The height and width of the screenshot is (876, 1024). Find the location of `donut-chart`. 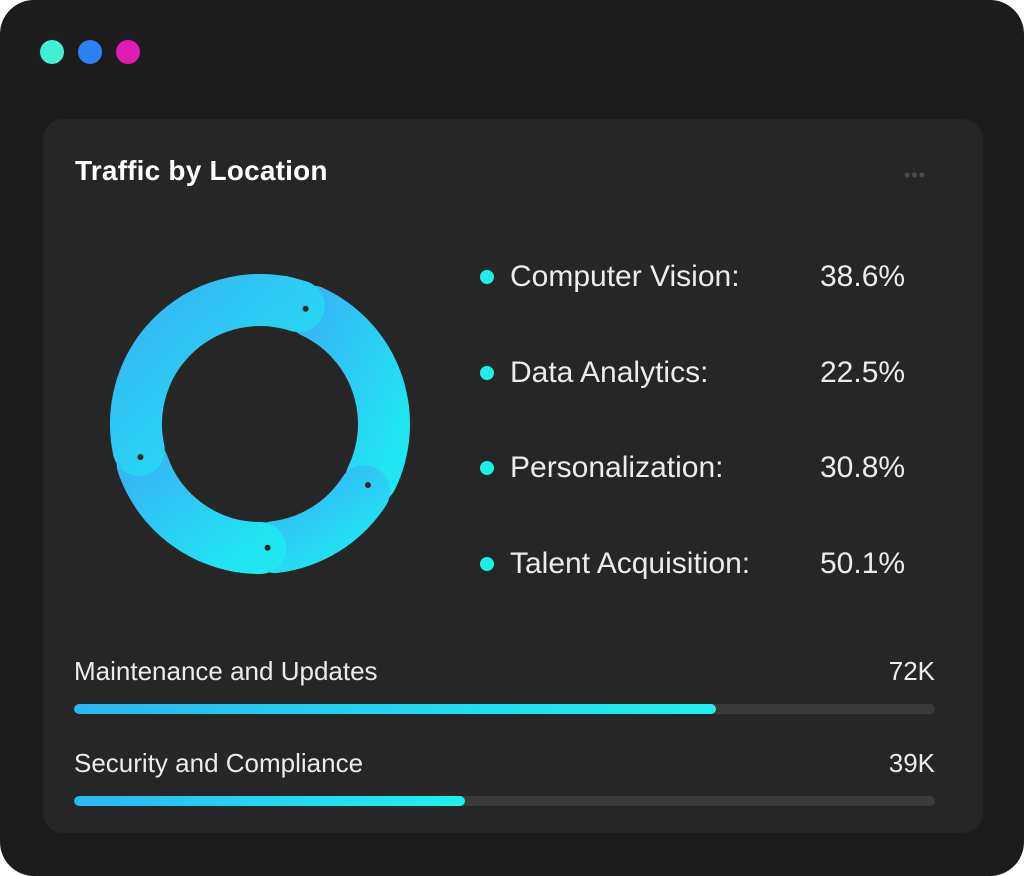

donut-chart is located at coordinates (260, 424).